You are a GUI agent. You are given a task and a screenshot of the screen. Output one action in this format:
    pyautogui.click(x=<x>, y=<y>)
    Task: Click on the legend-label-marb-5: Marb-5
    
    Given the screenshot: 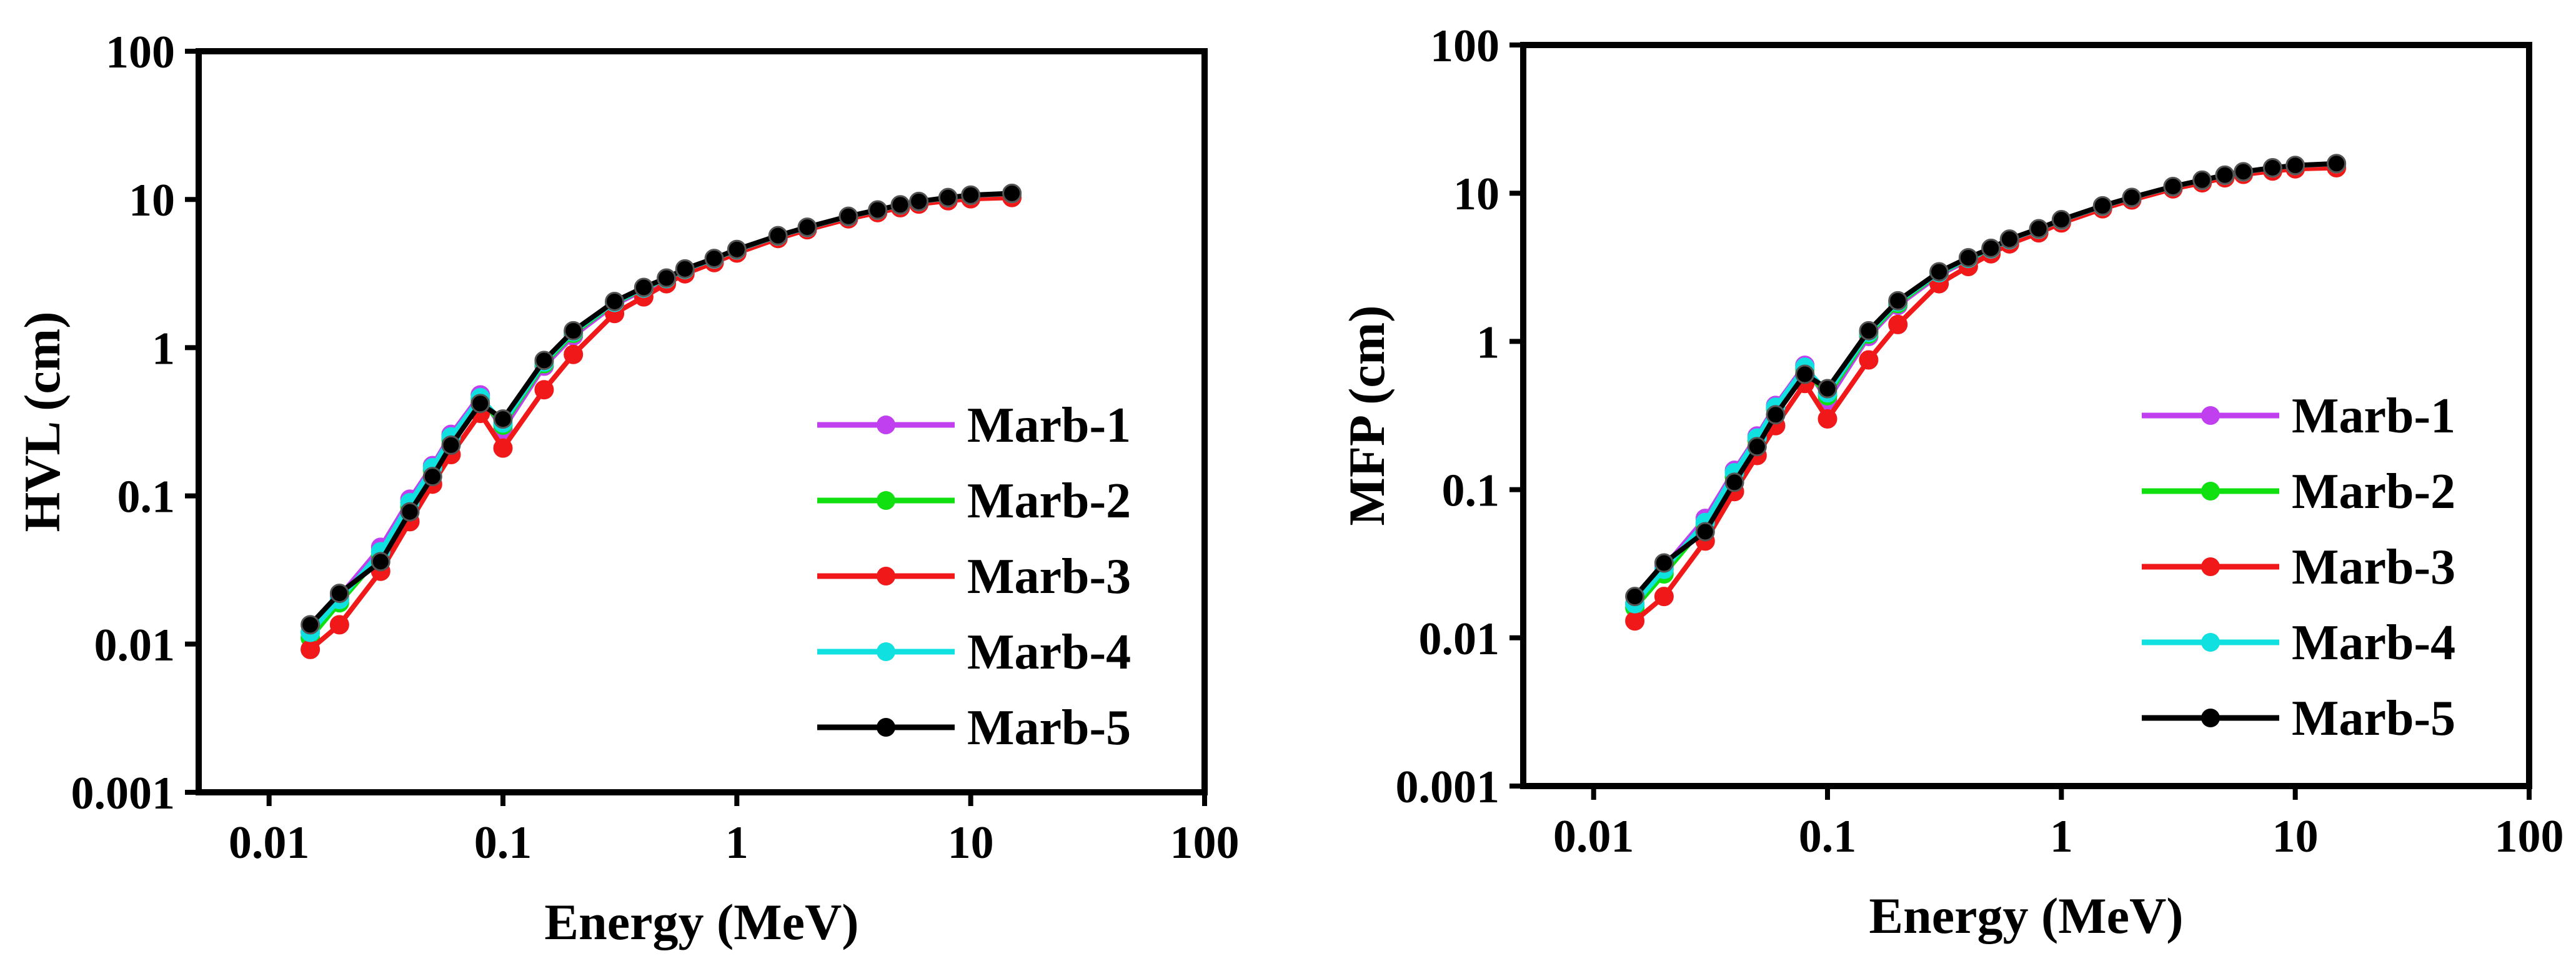 What is the action you would take?
    pyautogui.click(x=2373, y=718)
    